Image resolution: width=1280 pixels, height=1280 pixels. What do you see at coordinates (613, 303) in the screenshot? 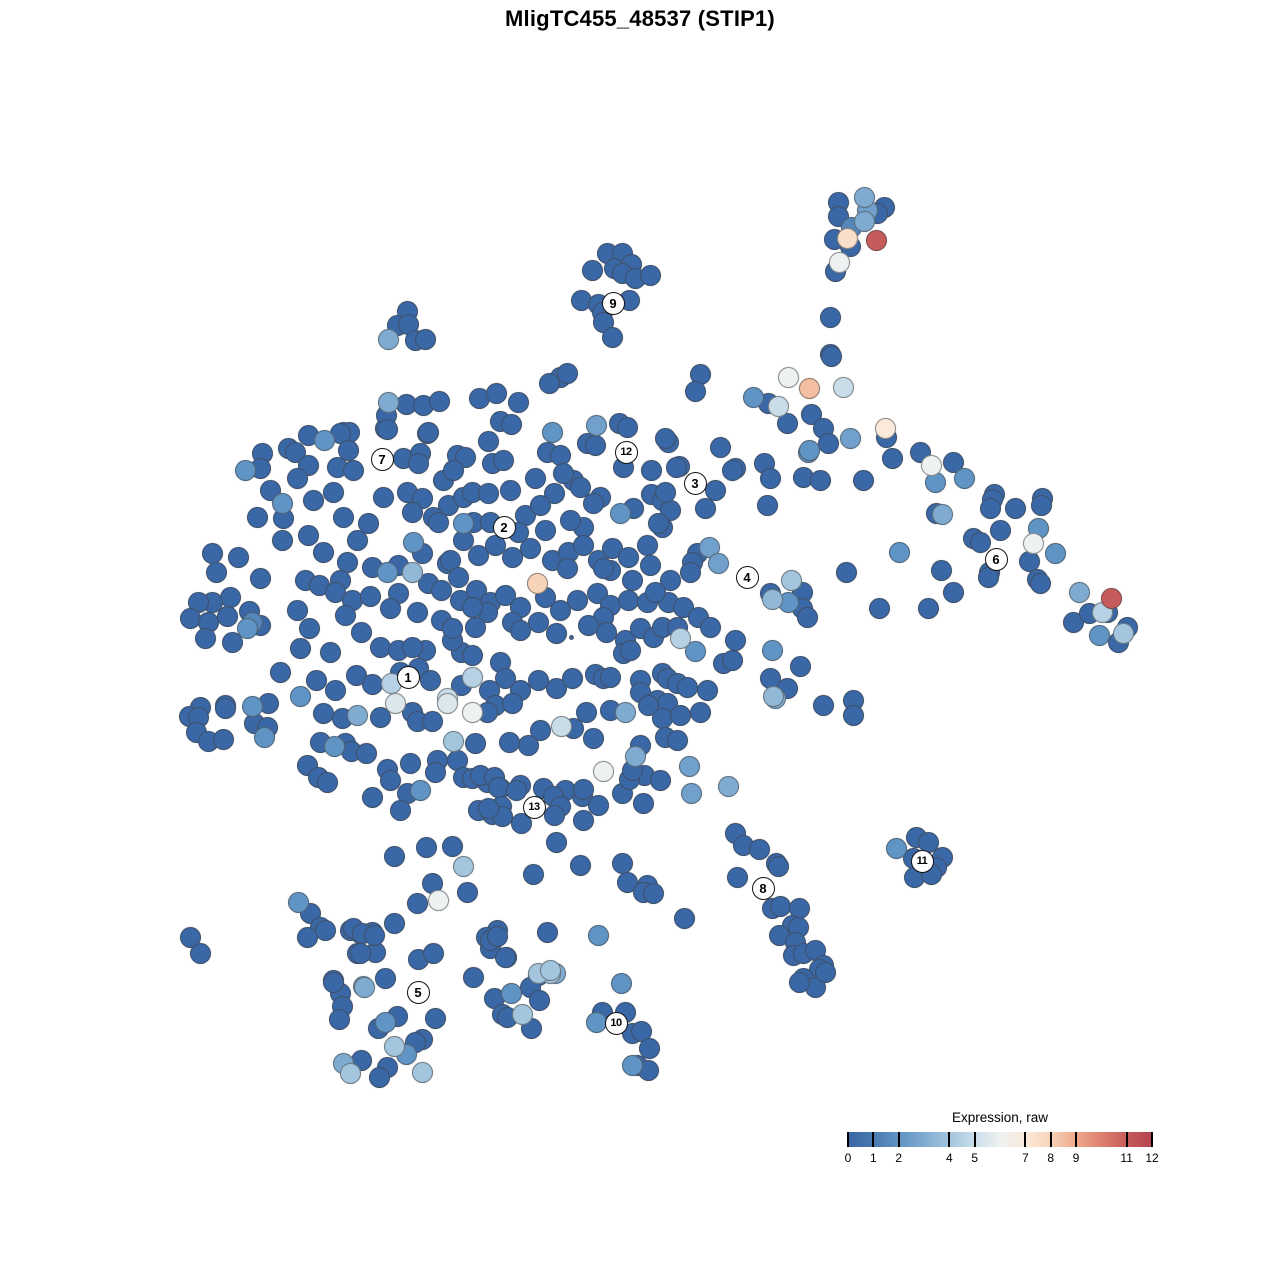
I see `cluster-label-9: 9` at bounding box center [613, 303].